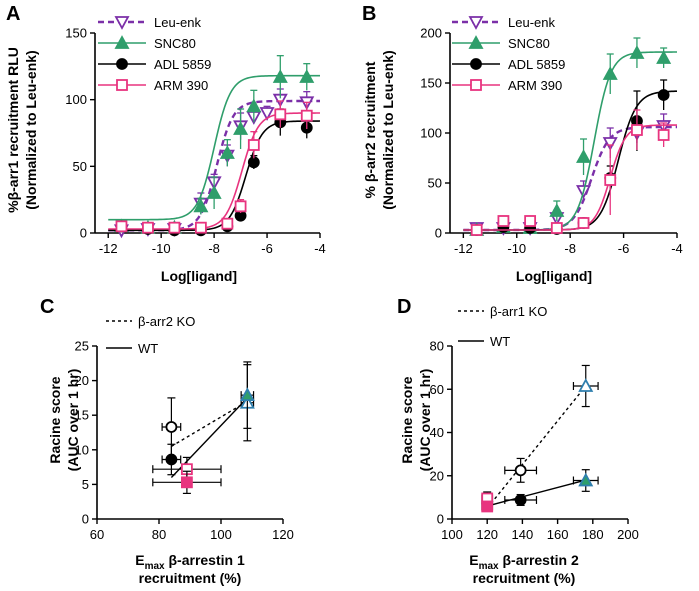  Describe the element at coordinates (388, 129) in the screenshot. I see `panel-b-y-axis-subtitle: (Normalized to Leu-enk)` at that location.